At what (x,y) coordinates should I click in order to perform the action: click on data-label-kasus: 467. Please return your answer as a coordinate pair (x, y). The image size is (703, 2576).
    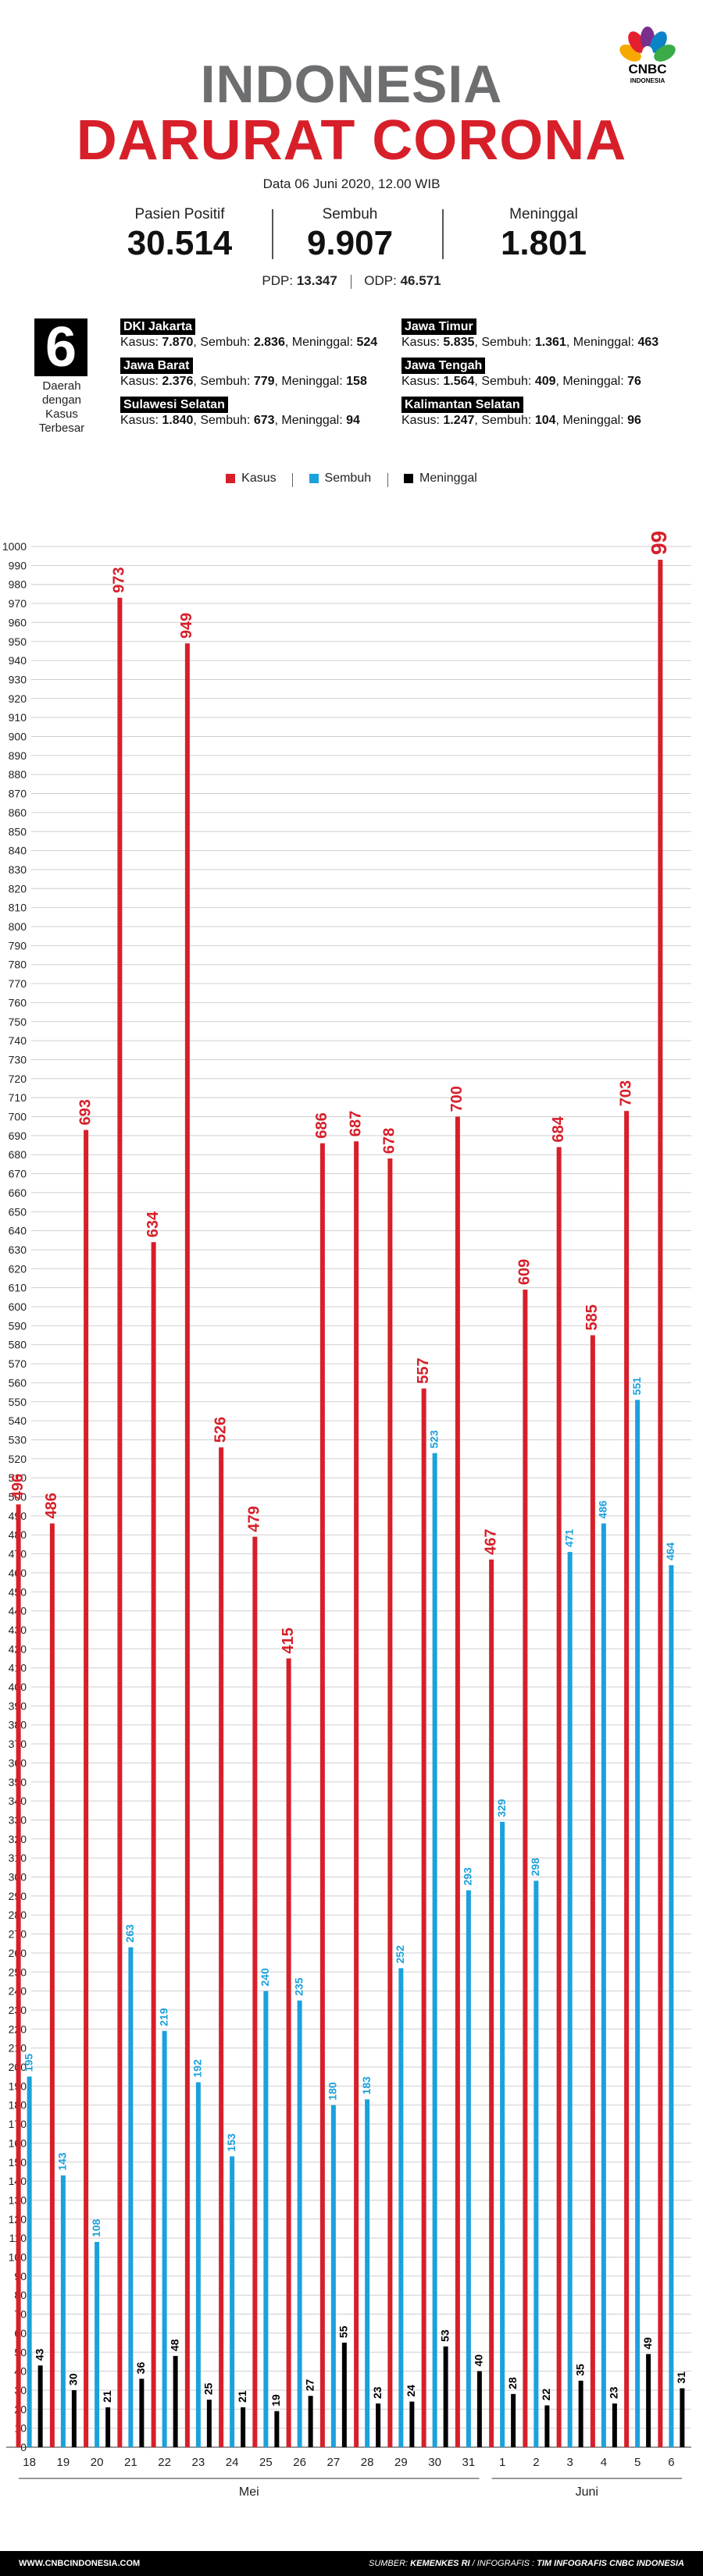
    Looking at the image, I should click on (490, 1541).